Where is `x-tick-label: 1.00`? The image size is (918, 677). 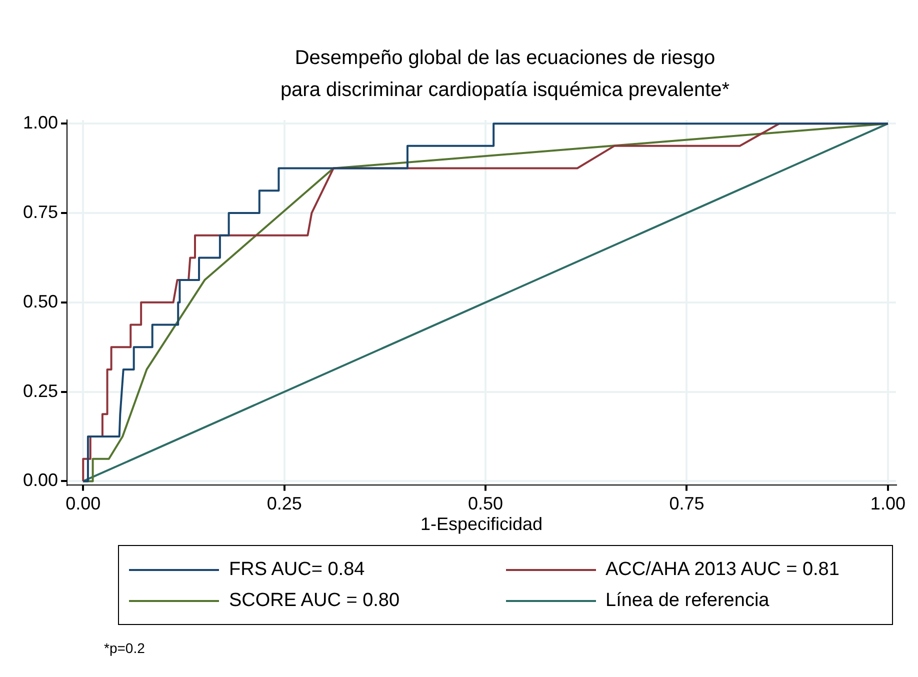 x-tick-label: 1.00 is located at coordinates (888, 504).